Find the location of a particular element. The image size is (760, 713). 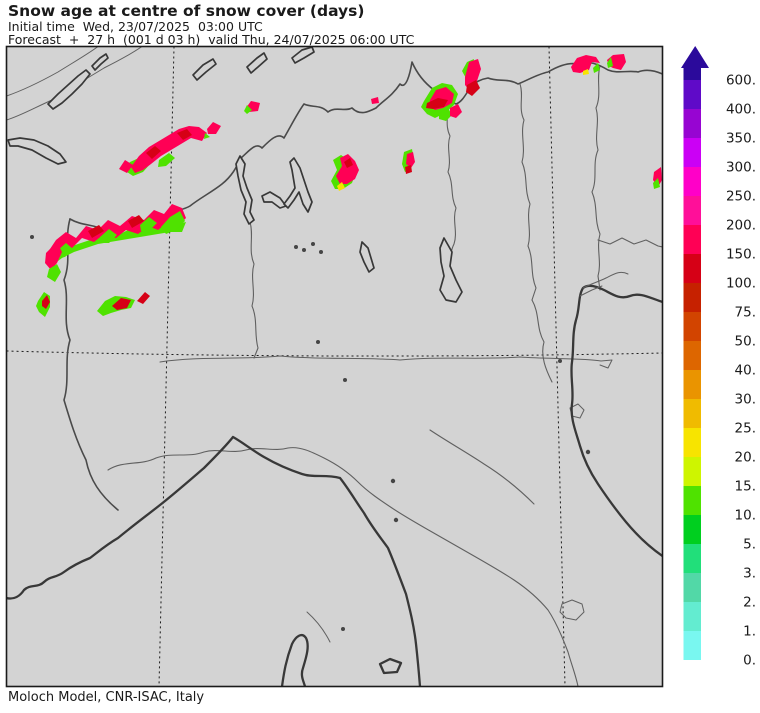

colorbar-tick-label: 300. is located at coordinates (741, 168).